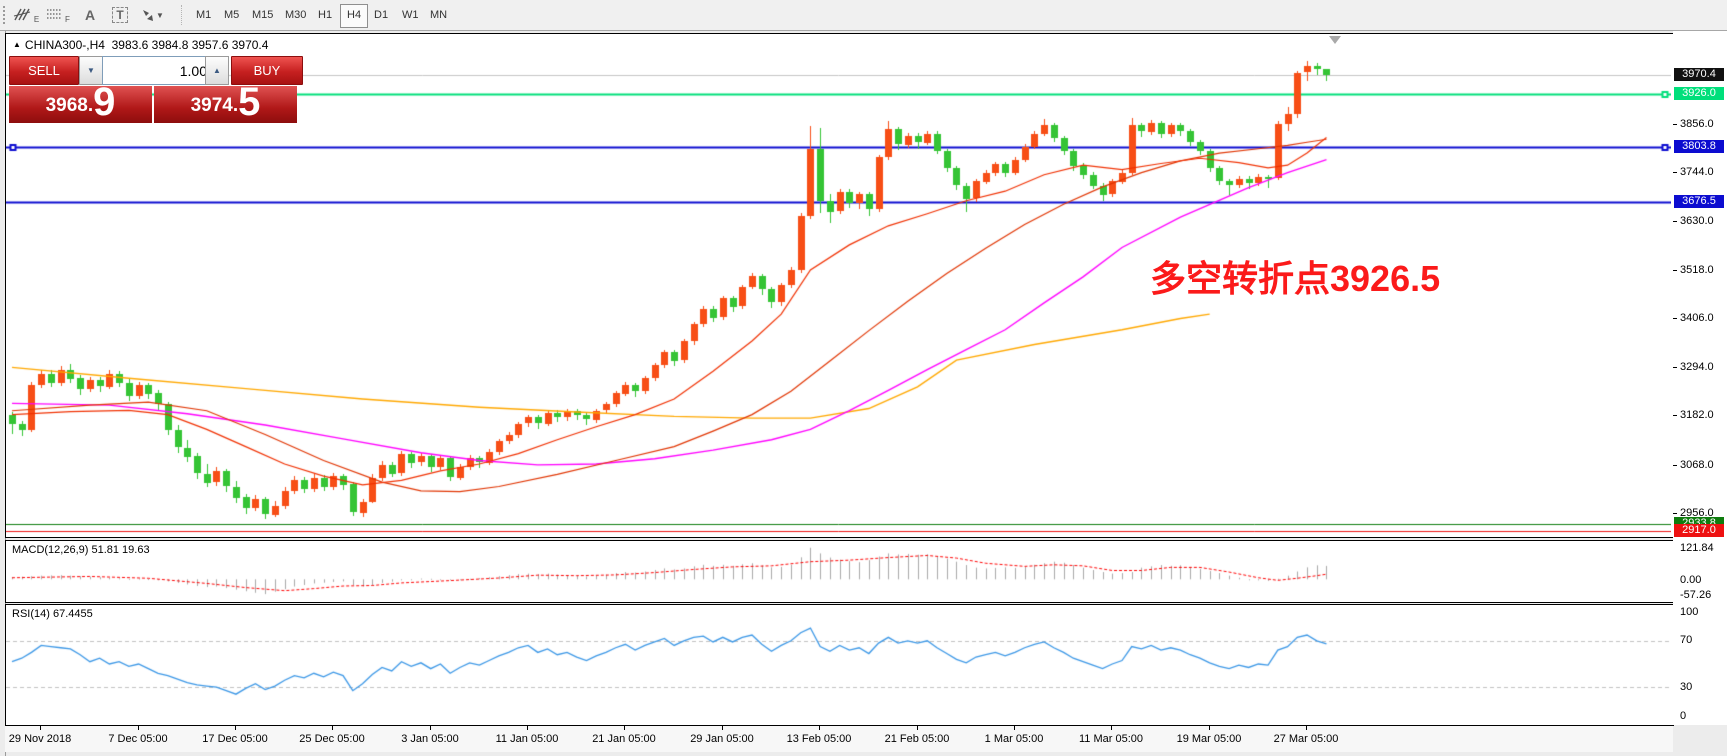 Image resolution: width=1727 pixels, height=756 pixels. What do you see at coordinates (211, 105) in the screenshot?
I see `buy-price-main: 3974` at bounding box center [211, 105].